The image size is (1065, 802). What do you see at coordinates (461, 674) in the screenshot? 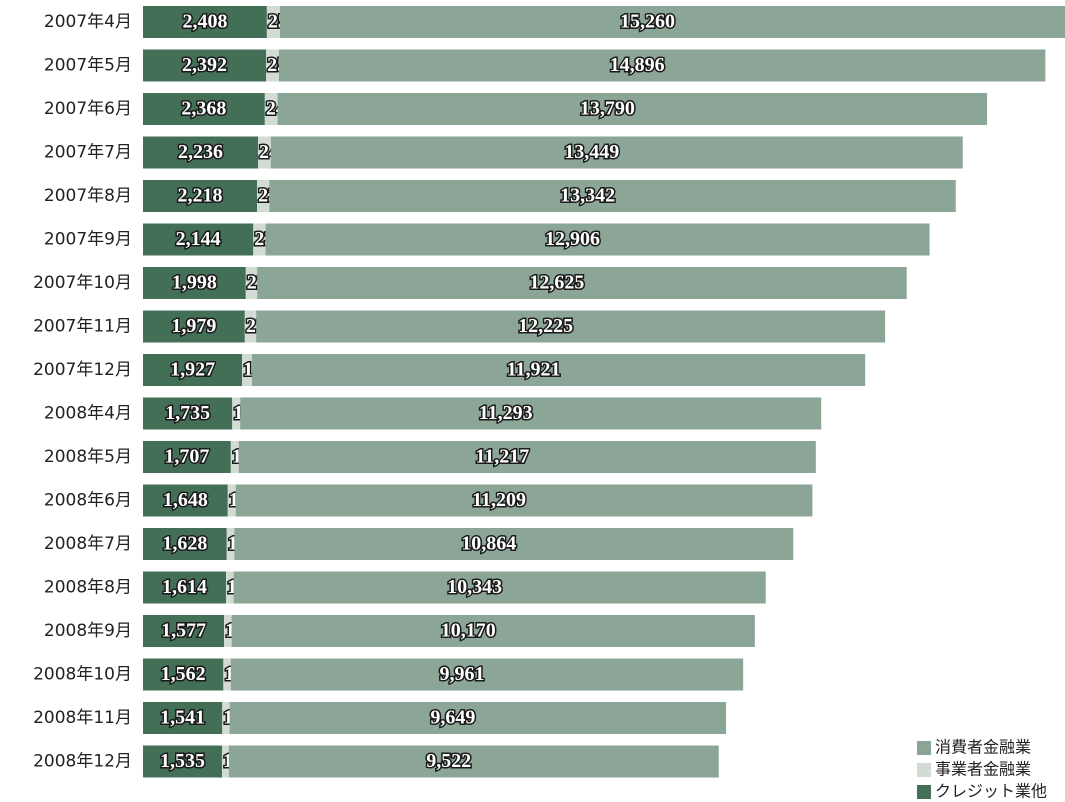
I see `value-label: 9,961` at bounding box center [461, 674].